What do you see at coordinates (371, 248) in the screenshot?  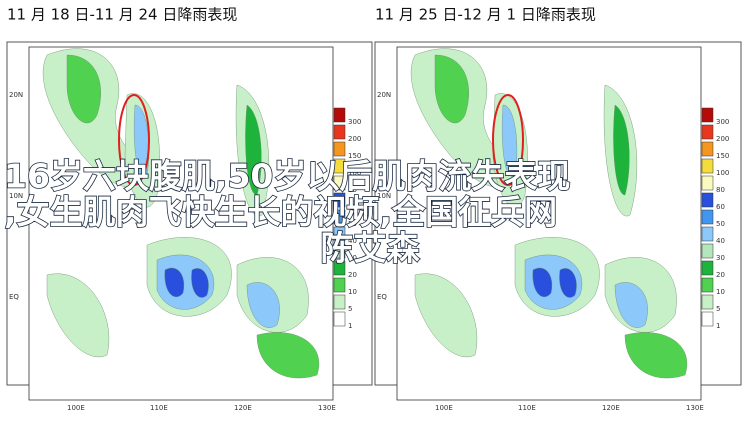 I see `overlay-line: 陈艾森` at bounding box center [371, 248].